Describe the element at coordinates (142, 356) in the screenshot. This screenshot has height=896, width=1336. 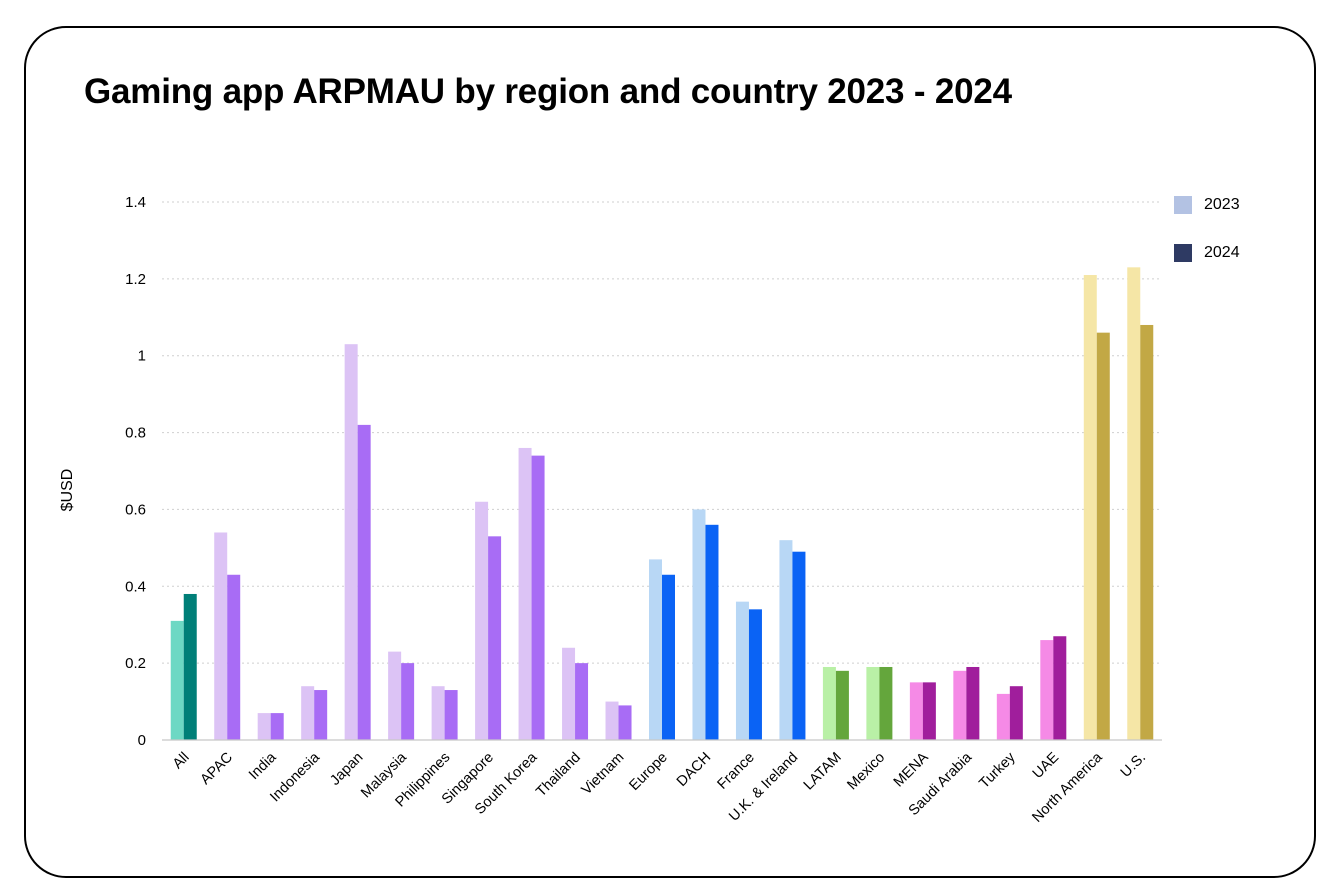
I see `y-tick-label: 1` at that location.